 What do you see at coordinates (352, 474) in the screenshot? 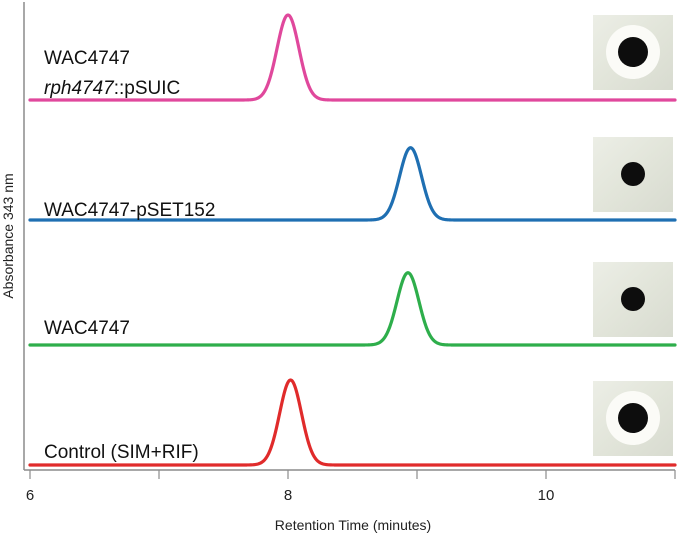
I see `x-axis-ticks` at bounding box center [352, 474].